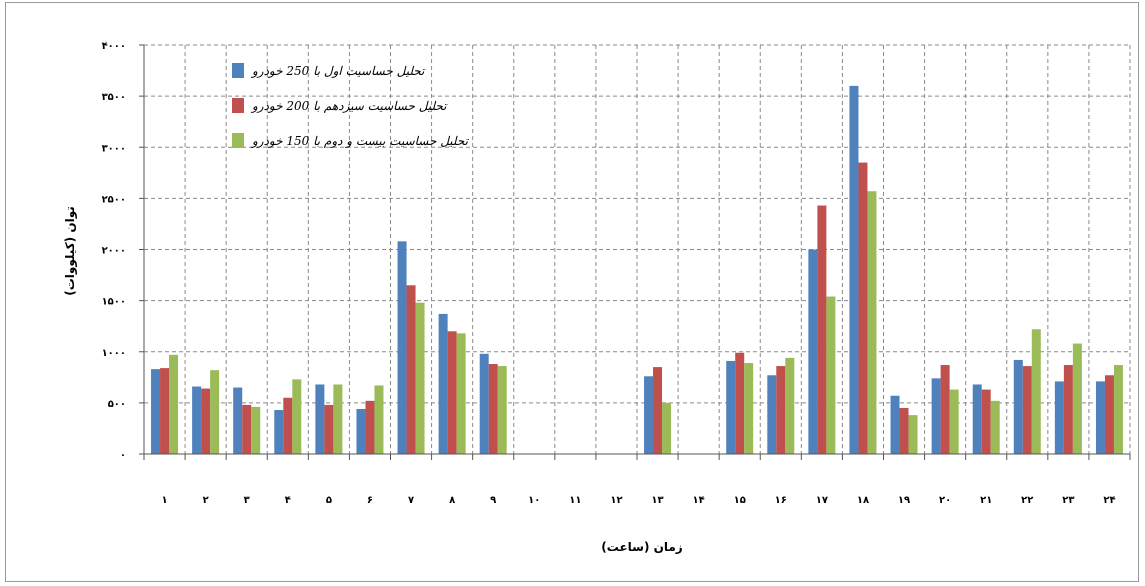 Image resolution: width=1145 pixels, height=586 pixels. What do you see at coordinates (534, 500) in the screenshot?
I see `x-tick-label: ۱۰` at bounding box center [534, 500].